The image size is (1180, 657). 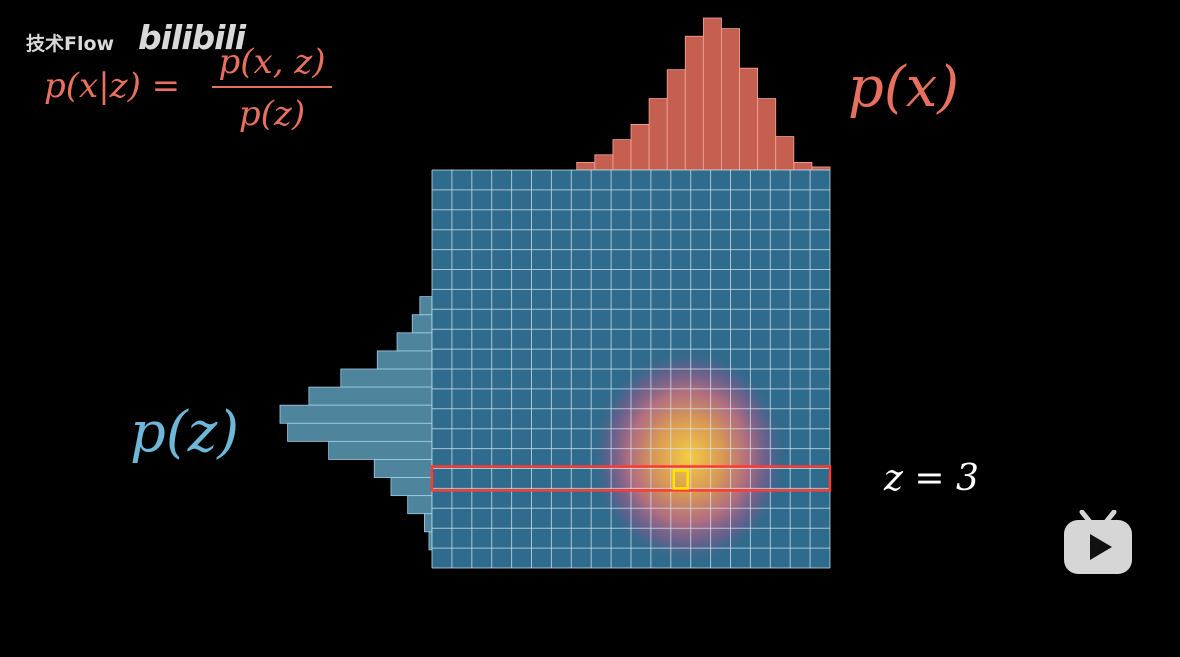 I want to click on marginal-x-histogram, so click(x=703, y=94).